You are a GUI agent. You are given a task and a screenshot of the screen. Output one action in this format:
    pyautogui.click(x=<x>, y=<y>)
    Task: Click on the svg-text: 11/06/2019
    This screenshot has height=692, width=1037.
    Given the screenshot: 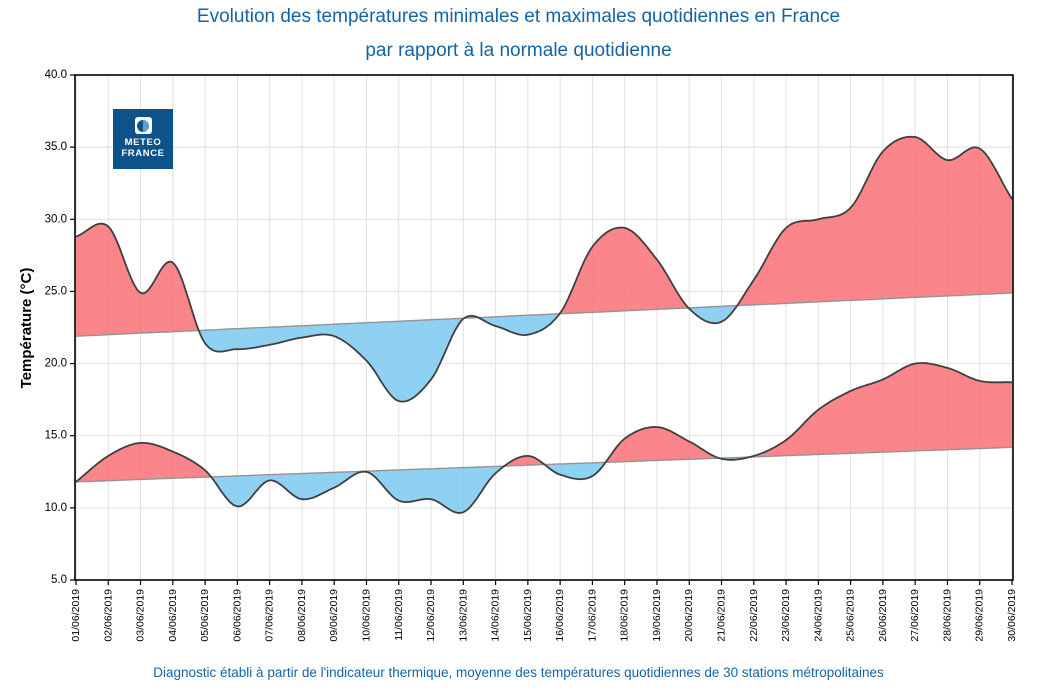 What is the action you would take?
    pyautogui.click(x=399, y=615)
    